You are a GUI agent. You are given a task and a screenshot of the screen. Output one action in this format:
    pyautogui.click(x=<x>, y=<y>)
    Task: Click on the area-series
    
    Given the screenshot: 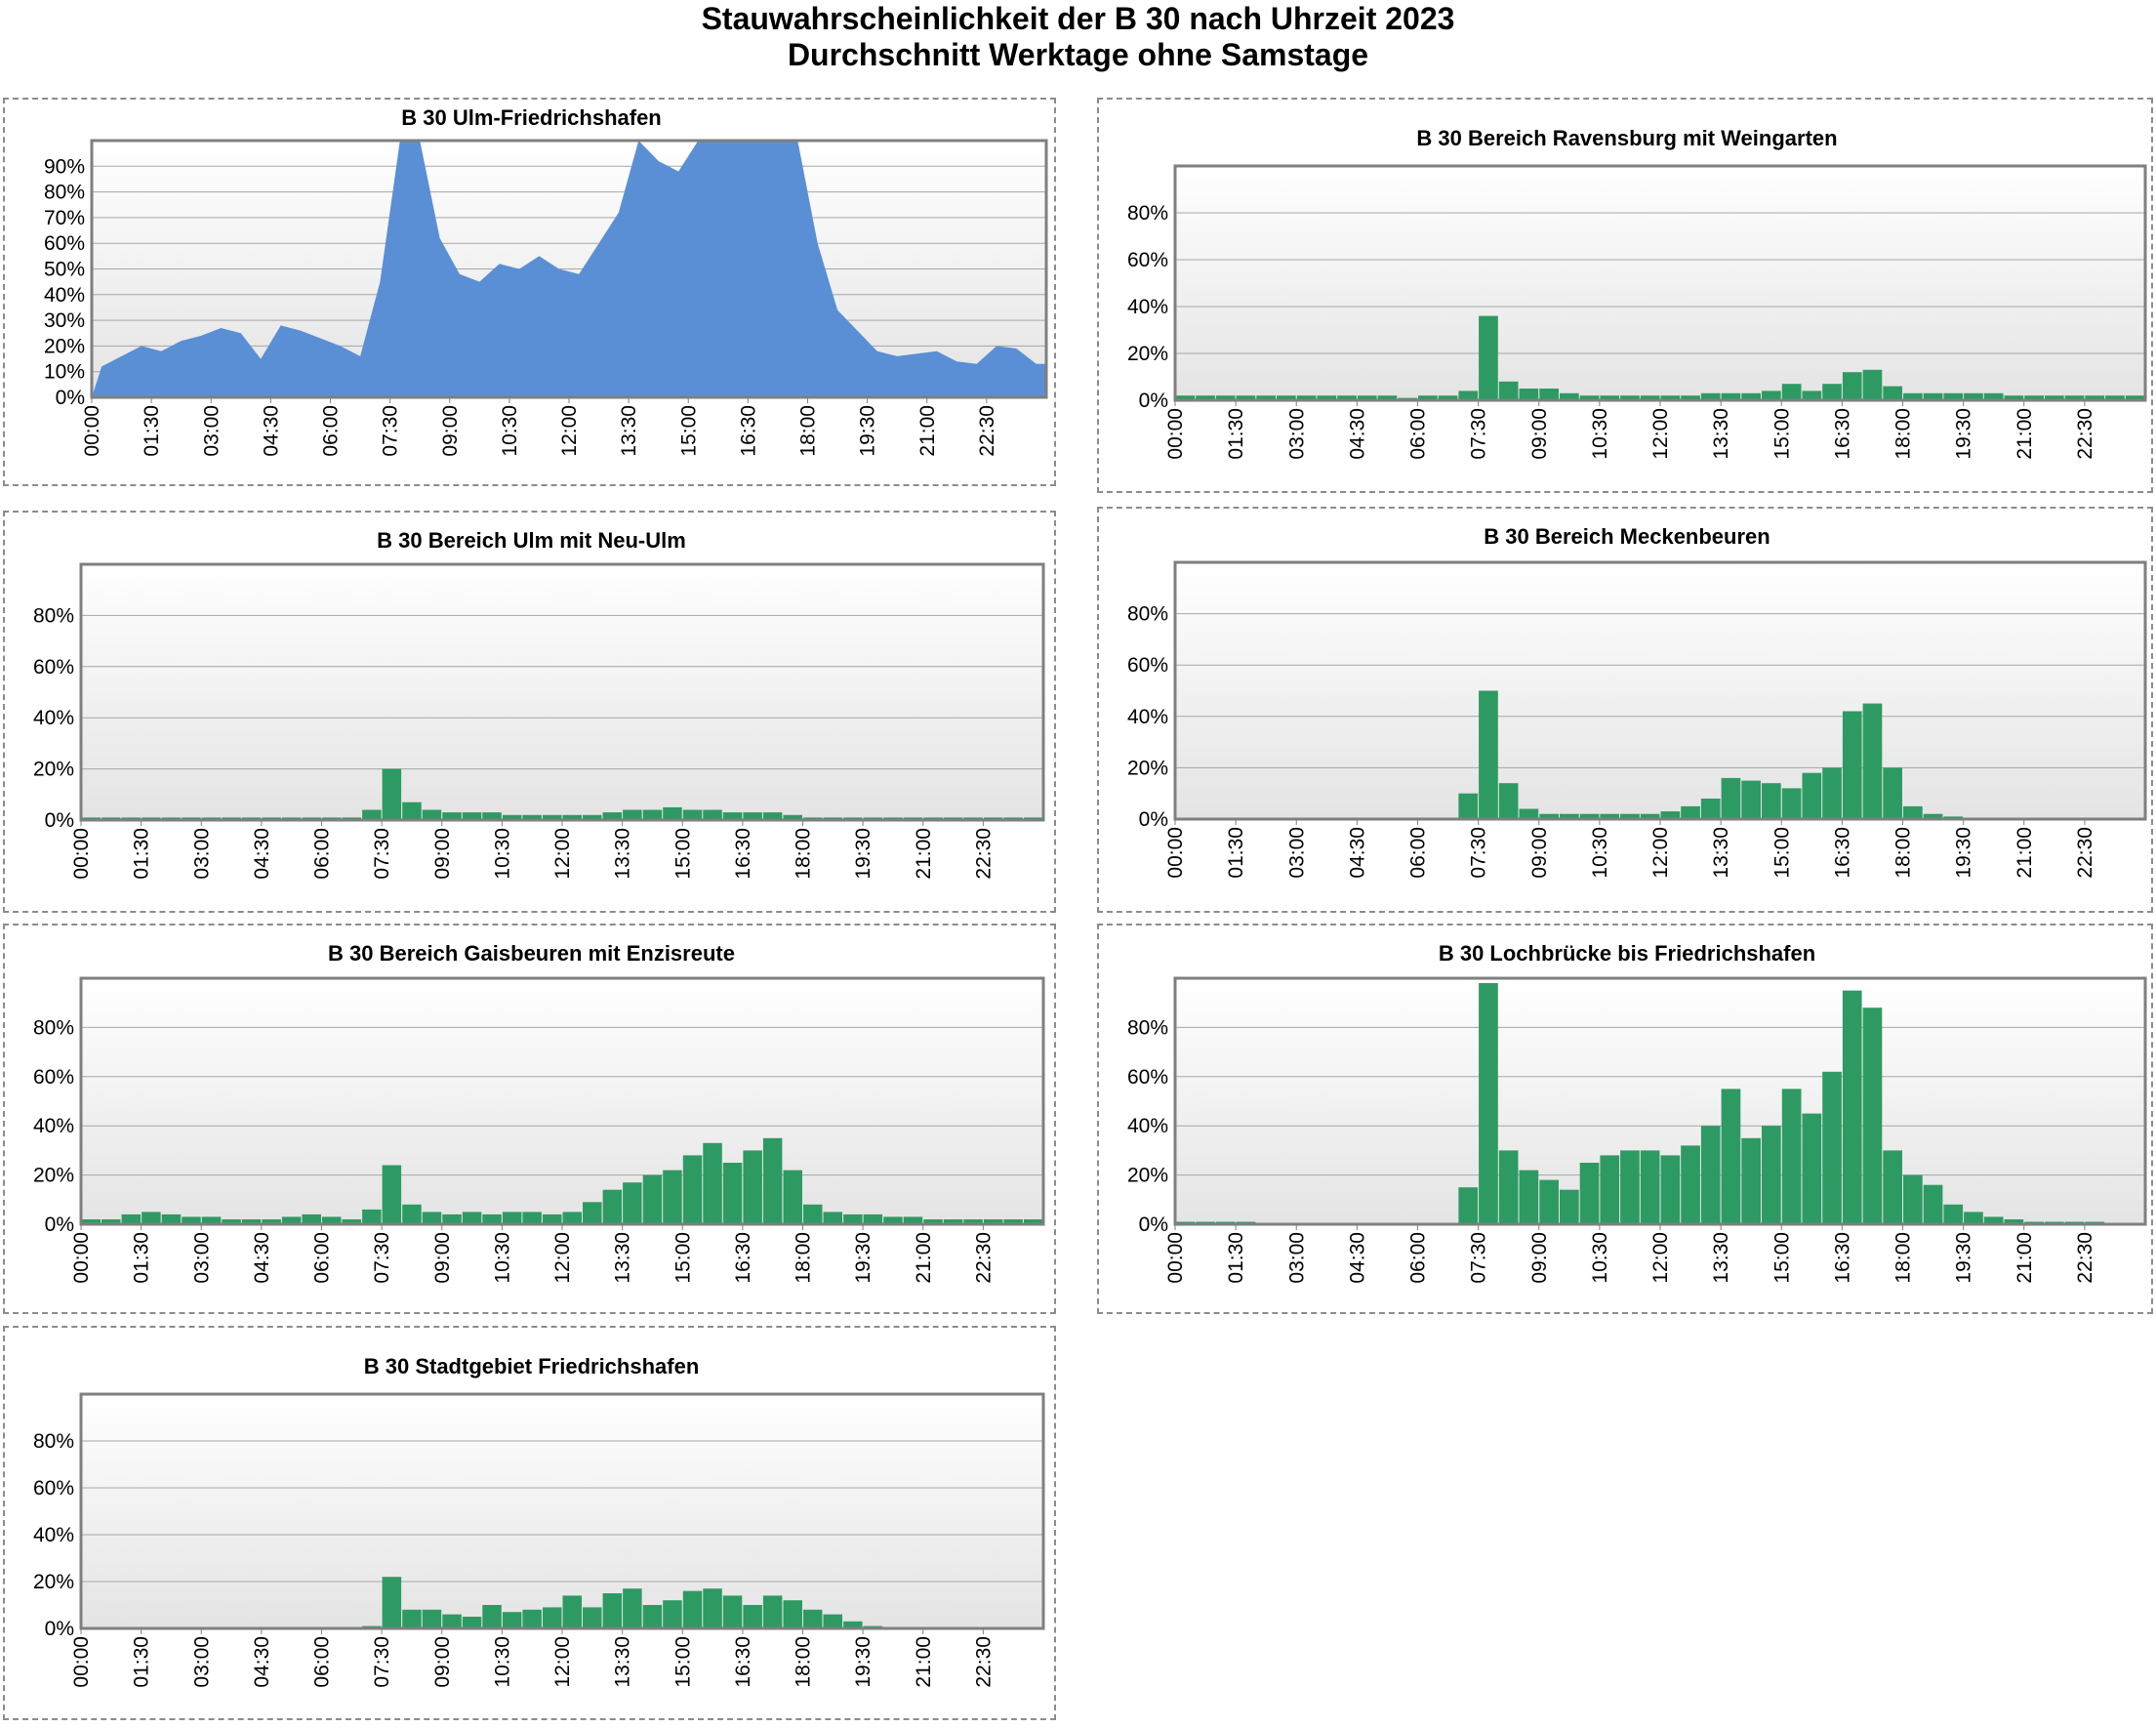 What is the action you would take?
    pyautogui.click(x=569, y=269)
    